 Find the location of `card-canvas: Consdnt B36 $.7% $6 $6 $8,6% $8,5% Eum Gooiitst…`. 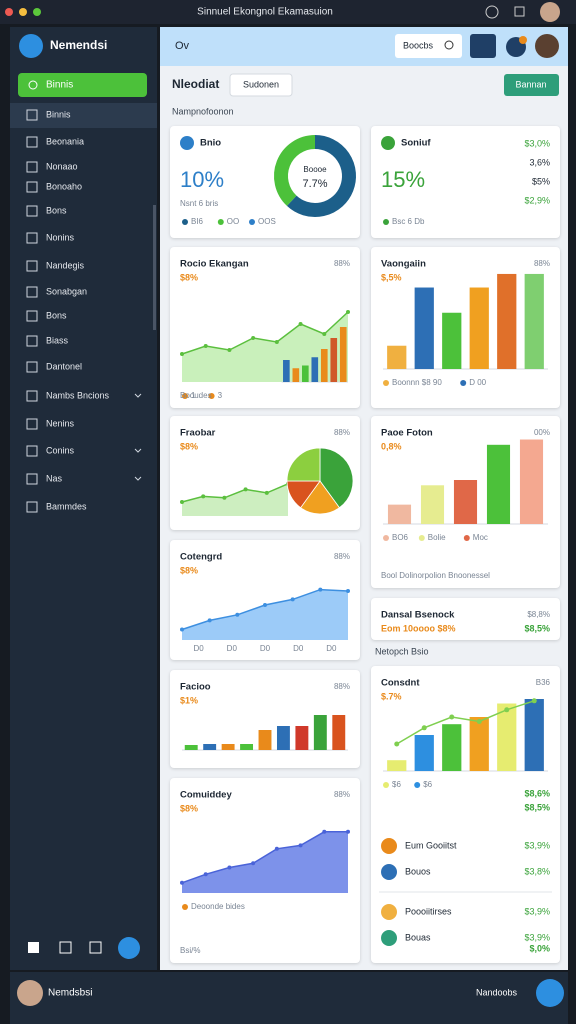

card-canvas: Consdnt B36 $.7% $6 $6 $8,6% $8,5% Eum Gooiitst… is located at coordinates (465, 815).